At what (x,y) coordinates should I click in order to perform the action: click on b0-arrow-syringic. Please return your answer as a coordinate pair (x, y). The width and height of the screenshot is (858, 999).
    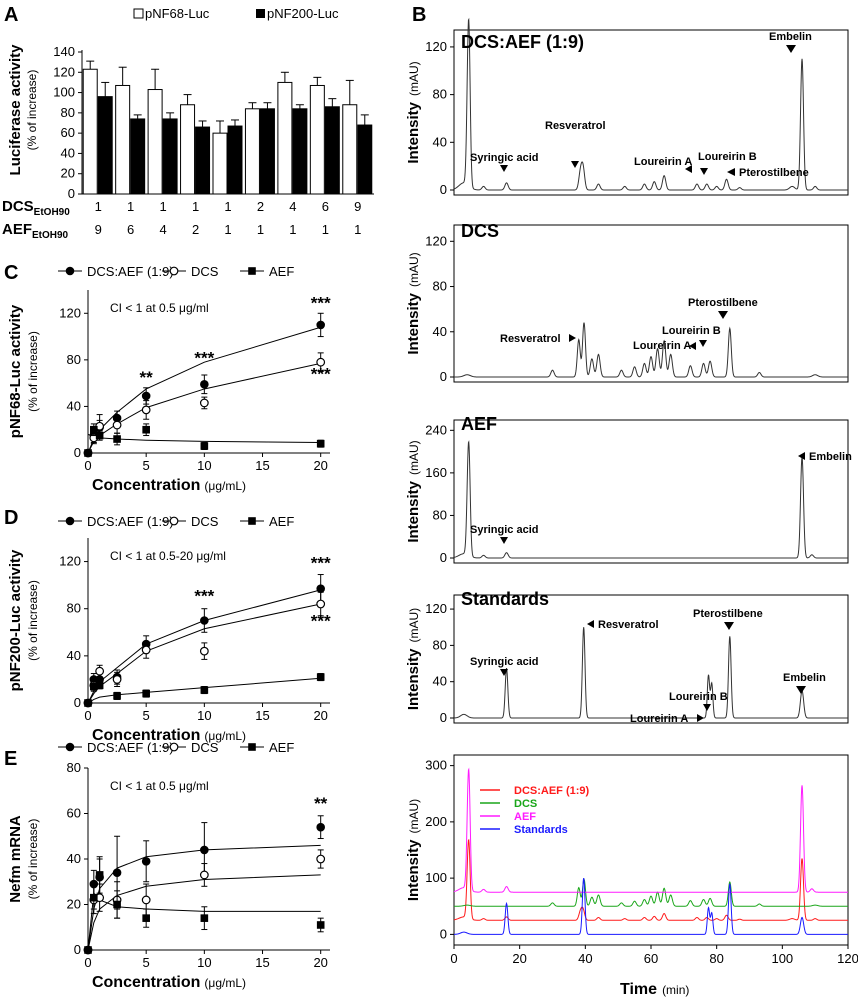
    Looking at the image, I should click on (504, 168).